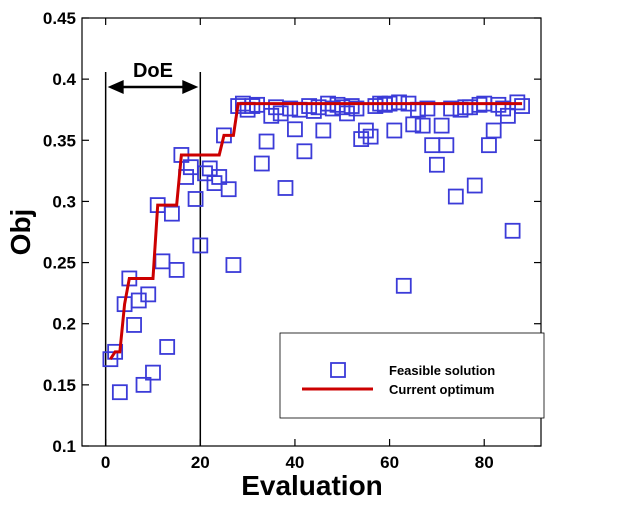 The width and height of the screenshot is (619, 506). I want to click on x-tick-label: 40, so click(294, 462).